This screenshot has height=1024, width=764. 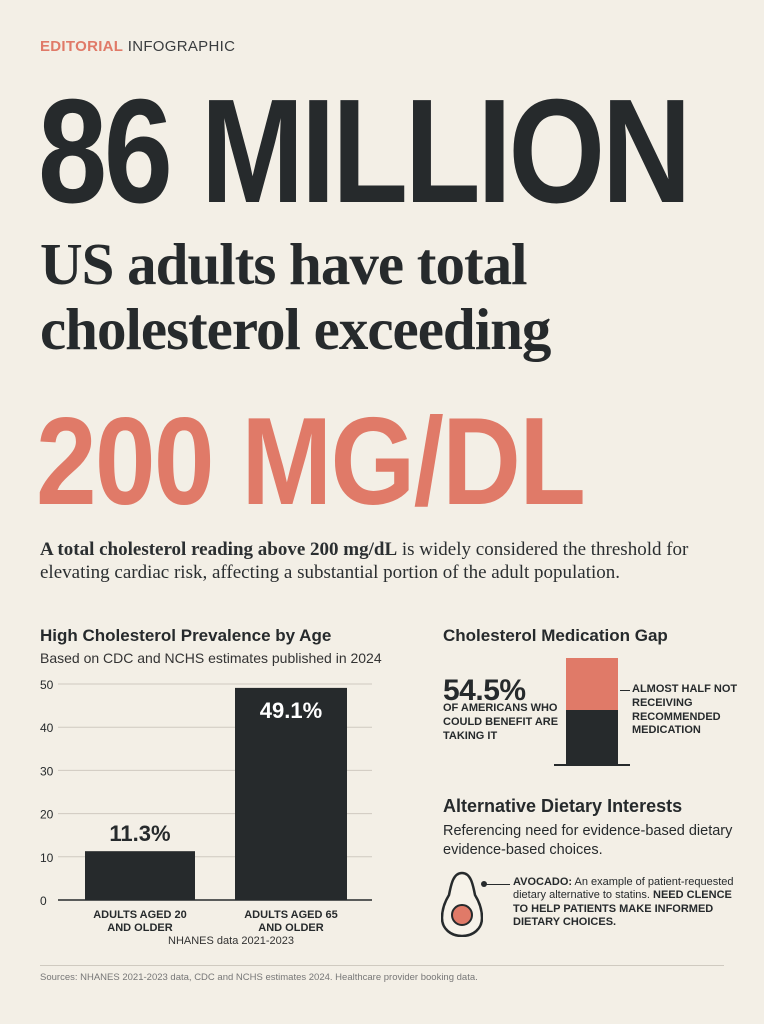 I want to click on kicker: EDITORIAL INFOGRAPHIC, so click(x=137, y=46).